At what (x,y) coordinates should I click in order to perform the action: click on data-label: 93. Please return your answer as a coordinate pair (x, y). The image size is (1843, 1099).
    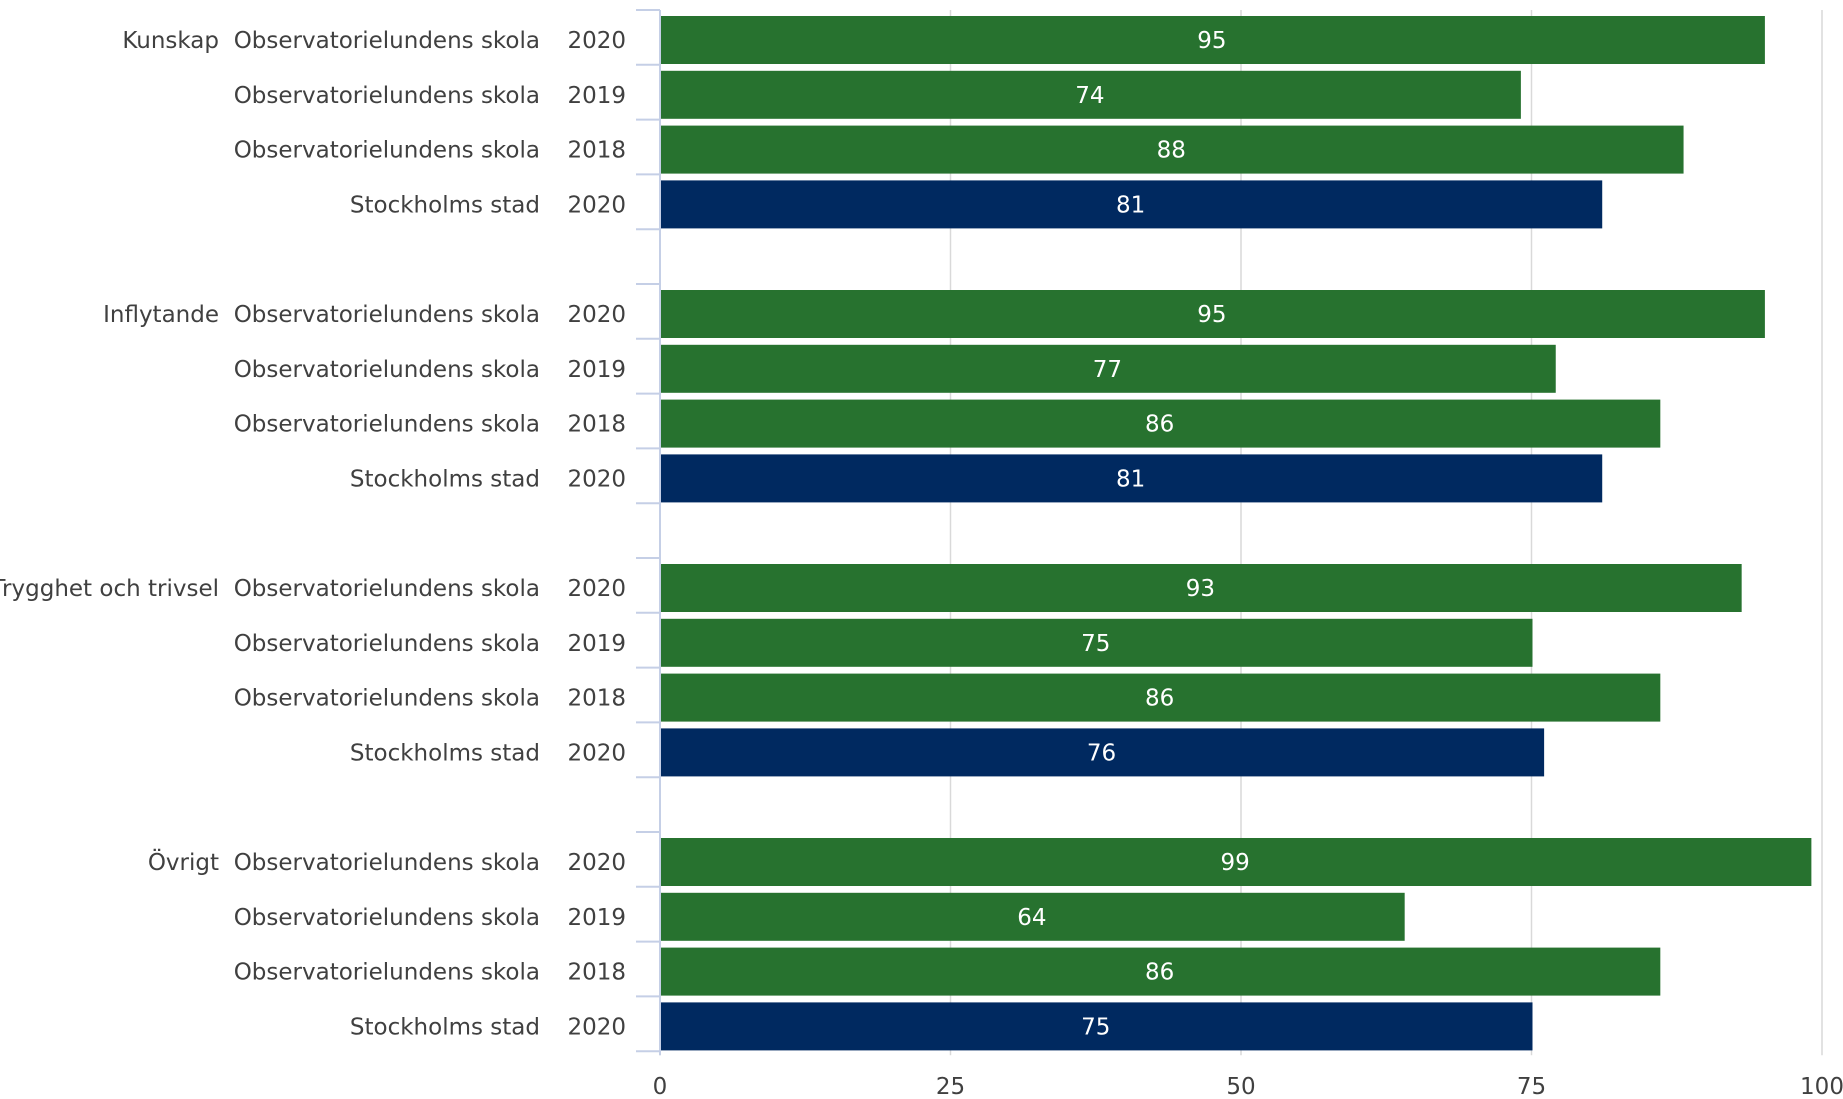
    Looking at the image, I should click on (1200, 589).